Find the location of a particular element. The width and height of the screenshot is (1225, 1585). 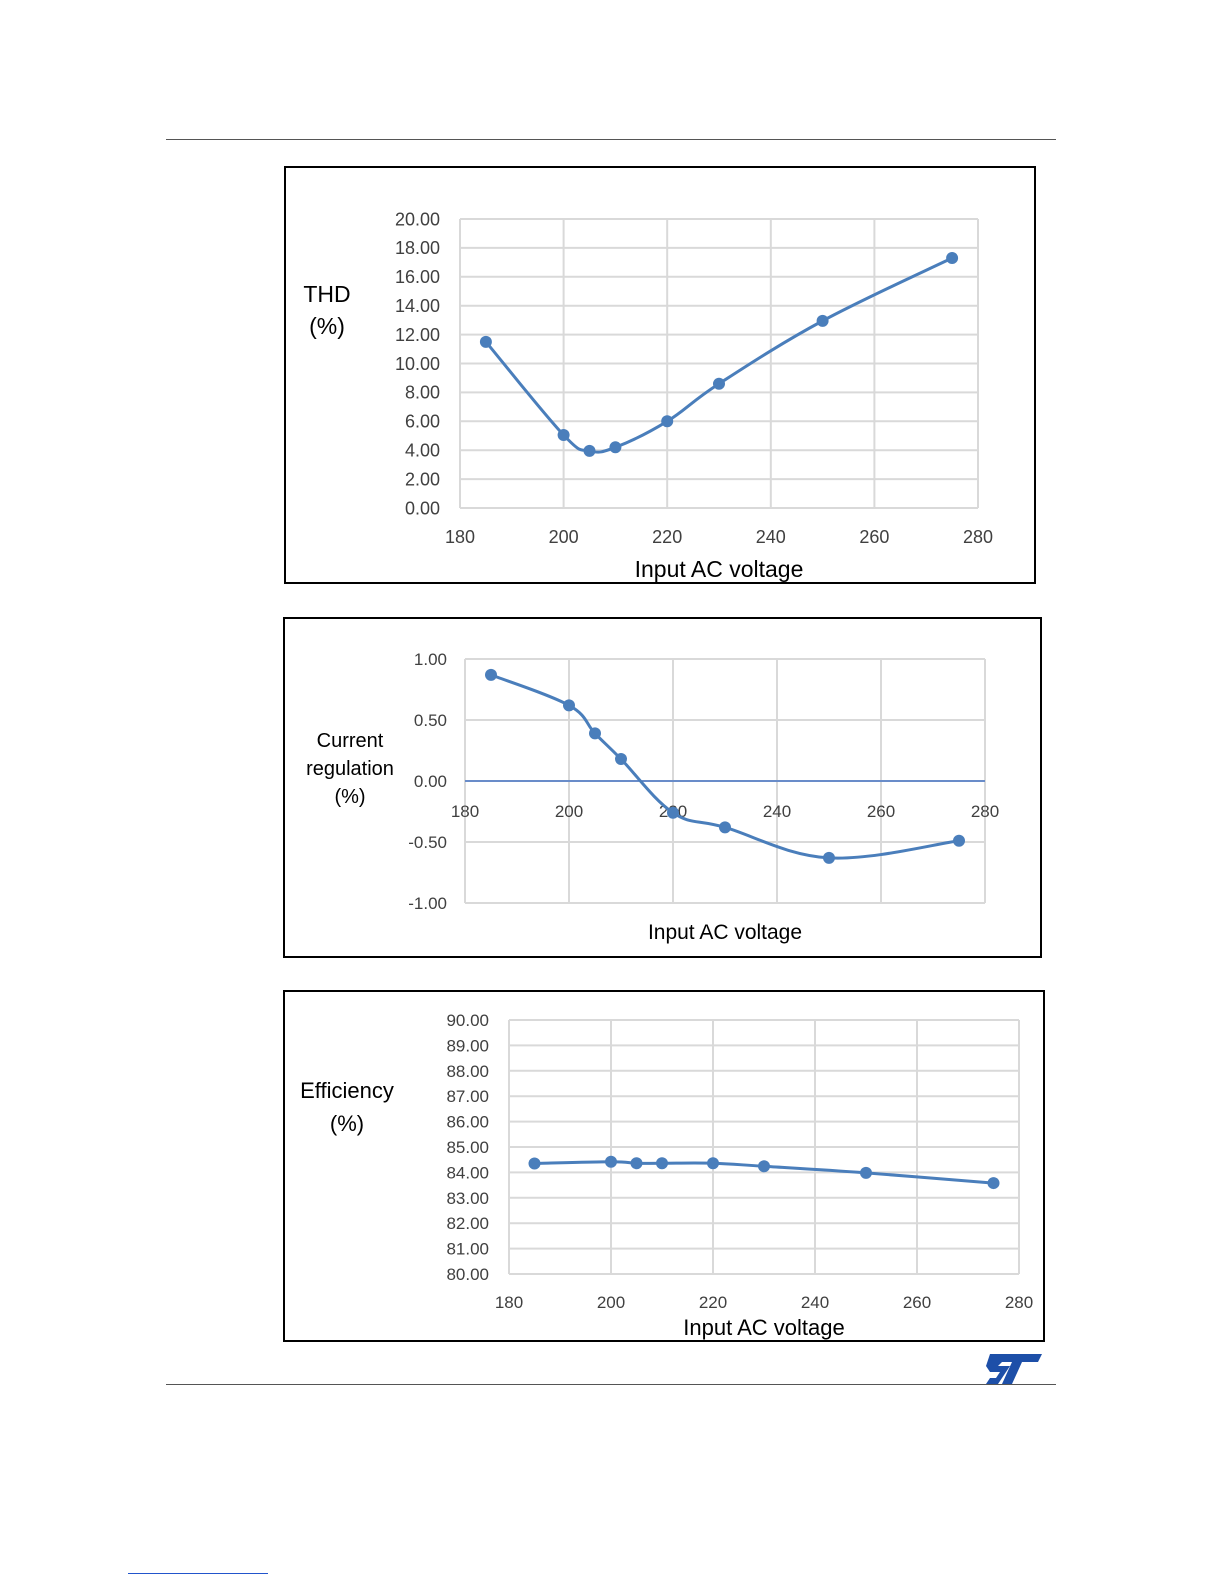

y-tick-label: 8.00 is located at coordinates (422, 393).